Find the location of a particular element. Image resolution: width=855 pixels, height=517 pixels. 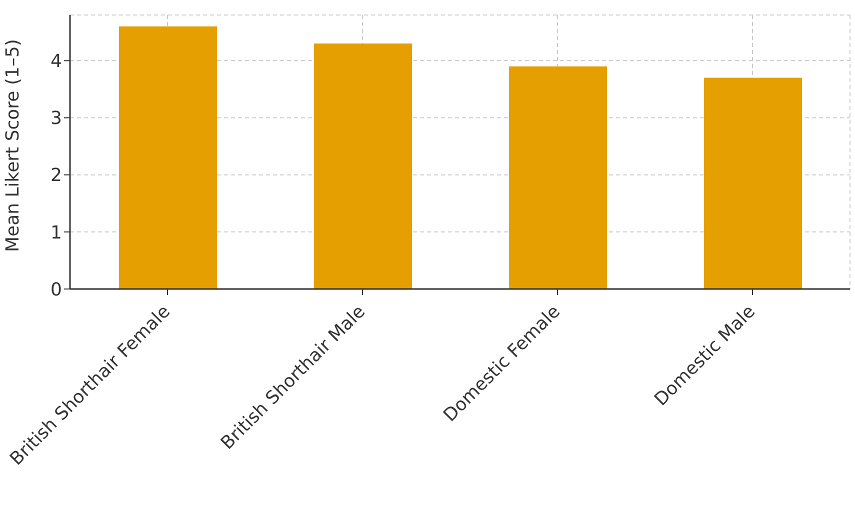

y-tick-label: 1 is located at coordinates (56, 233).